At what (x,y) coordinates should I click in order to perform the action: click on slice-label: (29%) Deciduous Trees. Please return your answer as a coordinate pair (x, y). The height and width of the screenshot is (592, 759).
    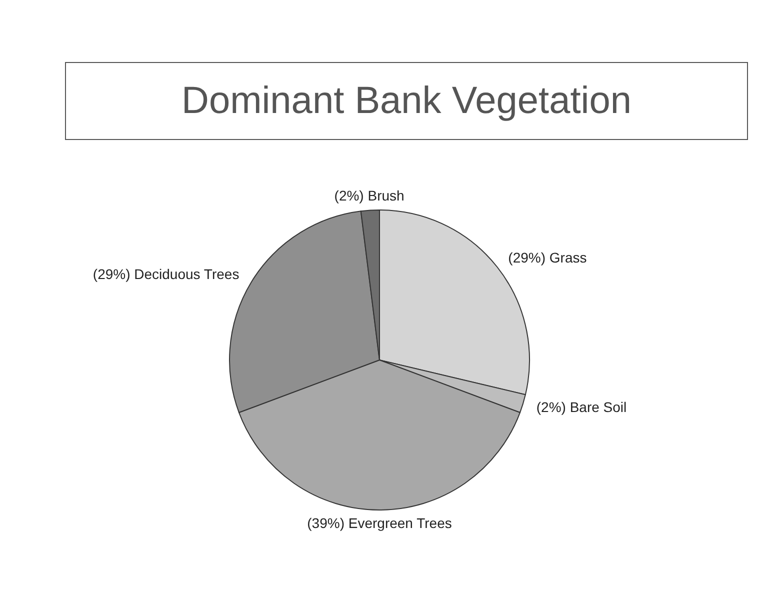
    Looking at the image, I should click on (166, 274).